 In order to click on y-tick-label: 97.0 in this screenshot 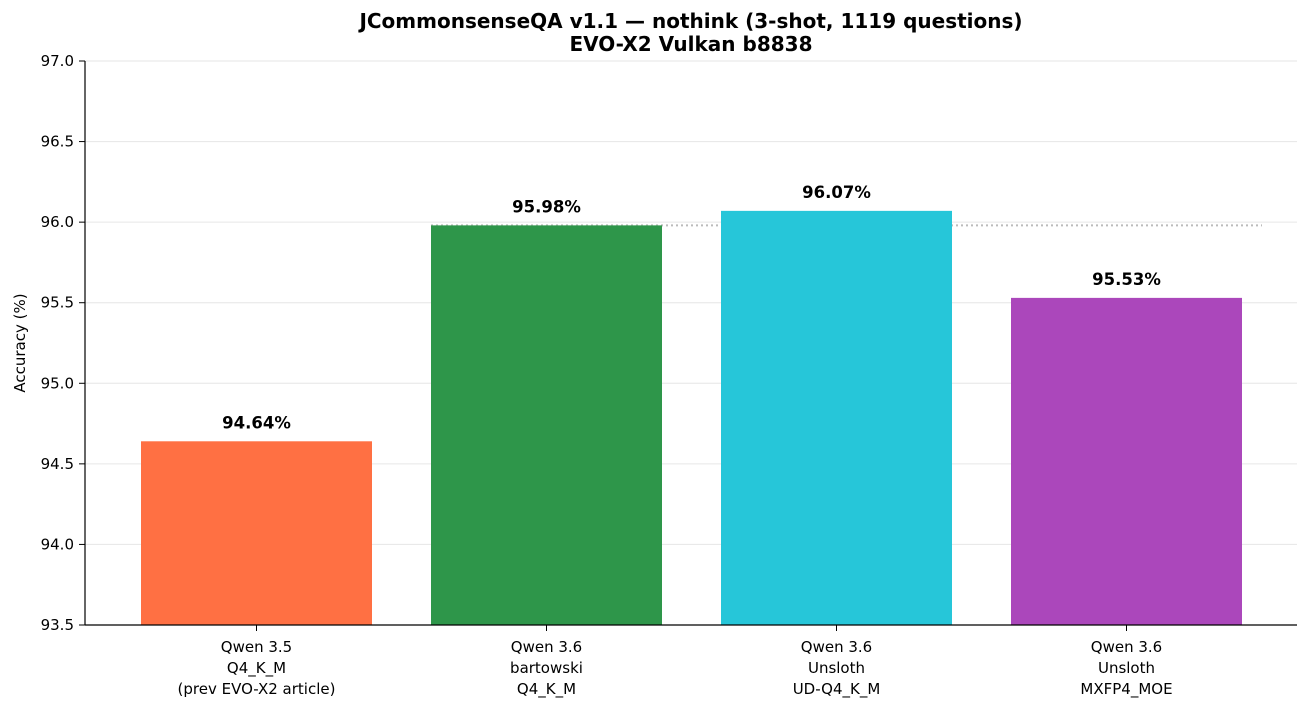, I will do `click(57, 61)`.